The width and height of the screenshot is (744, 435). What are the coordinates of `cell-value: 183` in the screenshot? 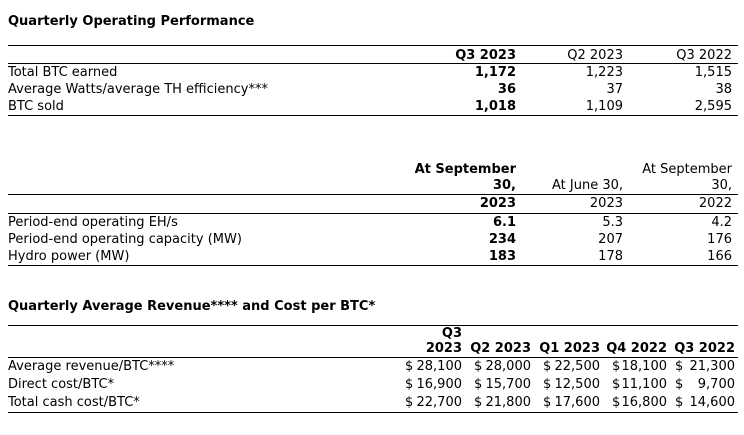 It's located at (502, 256).